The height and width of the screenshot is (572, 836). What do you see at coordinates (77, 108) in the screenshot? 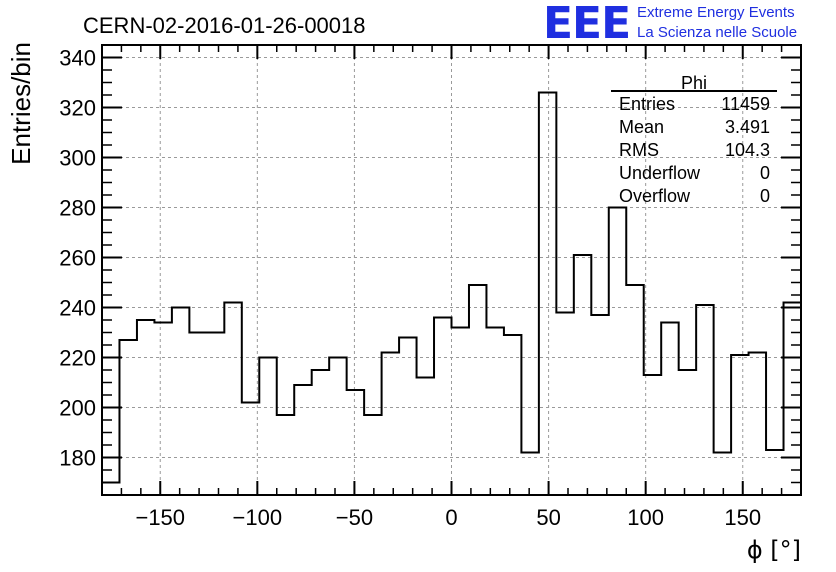
I see `y-tick-label: 320` at bounding box center [77, 108].